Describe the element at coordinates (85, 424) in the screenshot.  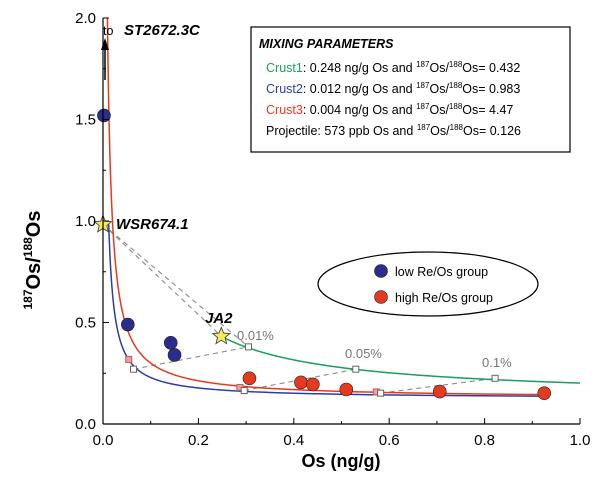
I see `y-tick-label: 0.0` at that location.